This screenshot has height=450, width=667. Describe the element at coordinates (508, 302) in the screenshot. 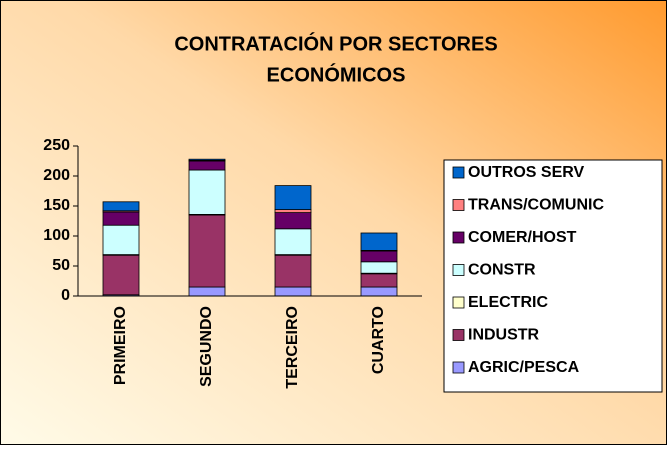

I see `legend-label: ELECTRIC` at that location.